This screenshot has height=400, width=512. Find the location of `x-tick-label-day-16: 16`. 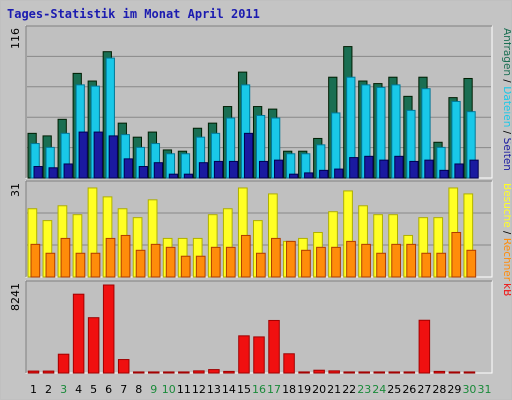

x-tick-label-day-16: 16 is located at coordinates (259, 389).